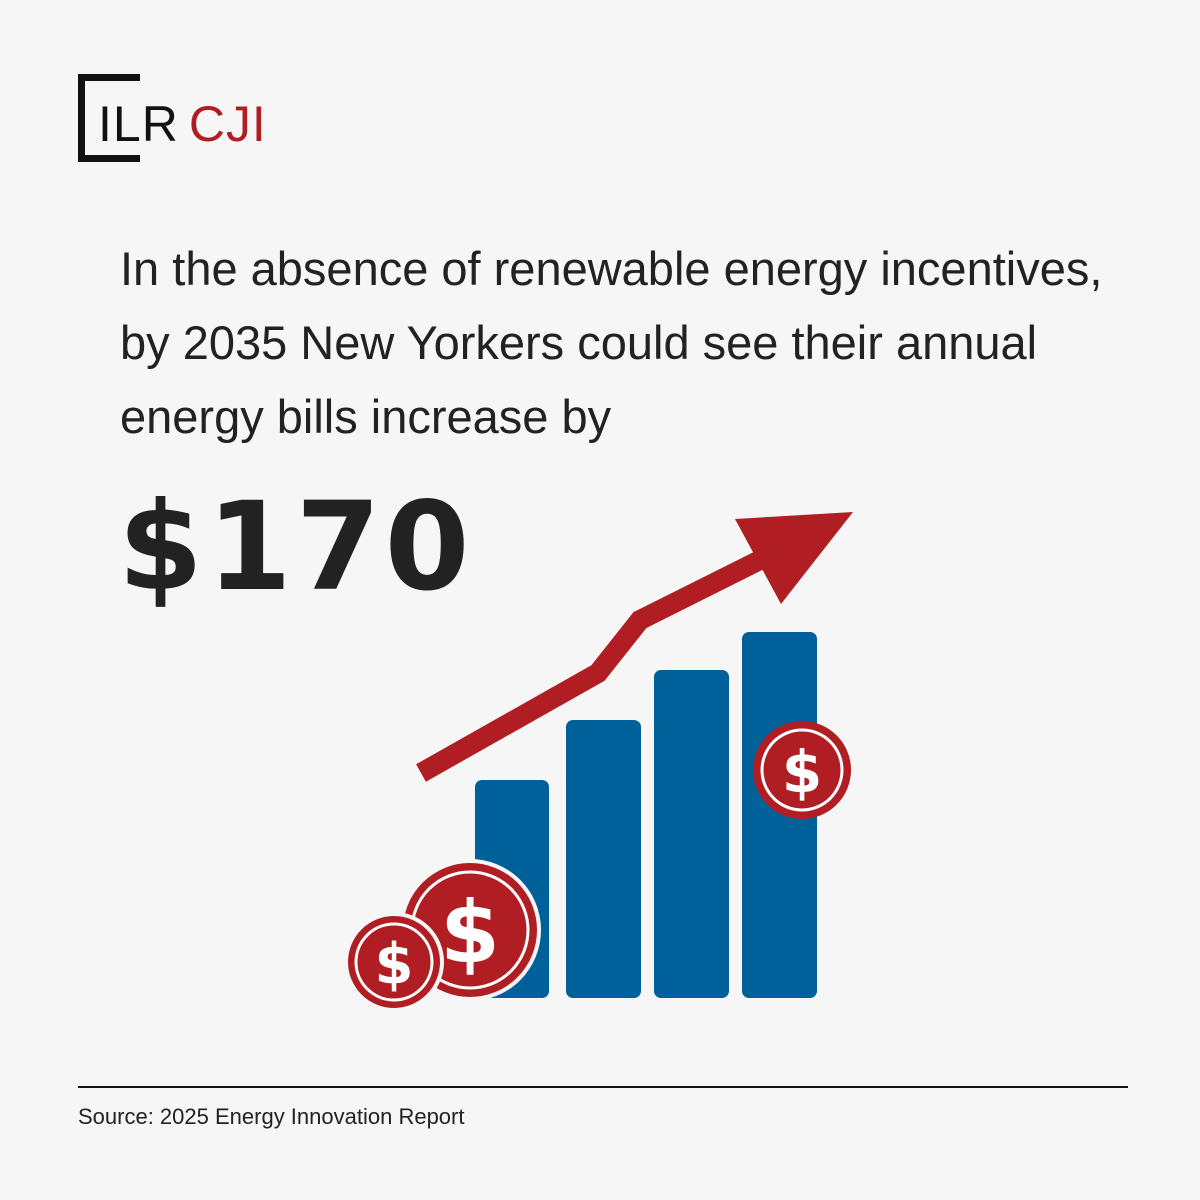 The height and width of the screenshot is (1200, 1200). I want to click on coin-icon-small: $, so click(394, 962).